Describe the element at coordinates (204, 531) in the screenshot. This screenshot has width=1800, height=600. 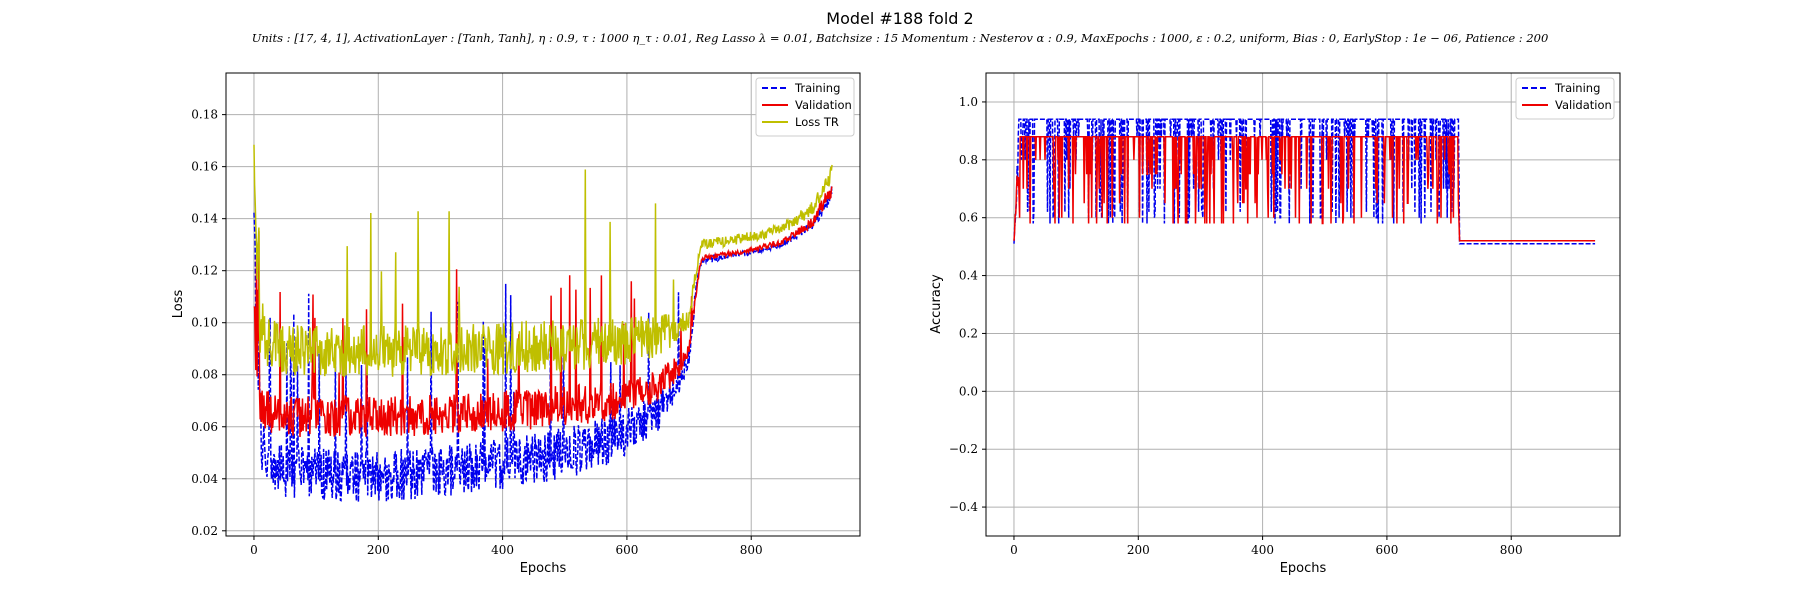
I see `loss-ytick-label: 0.02` at that location.